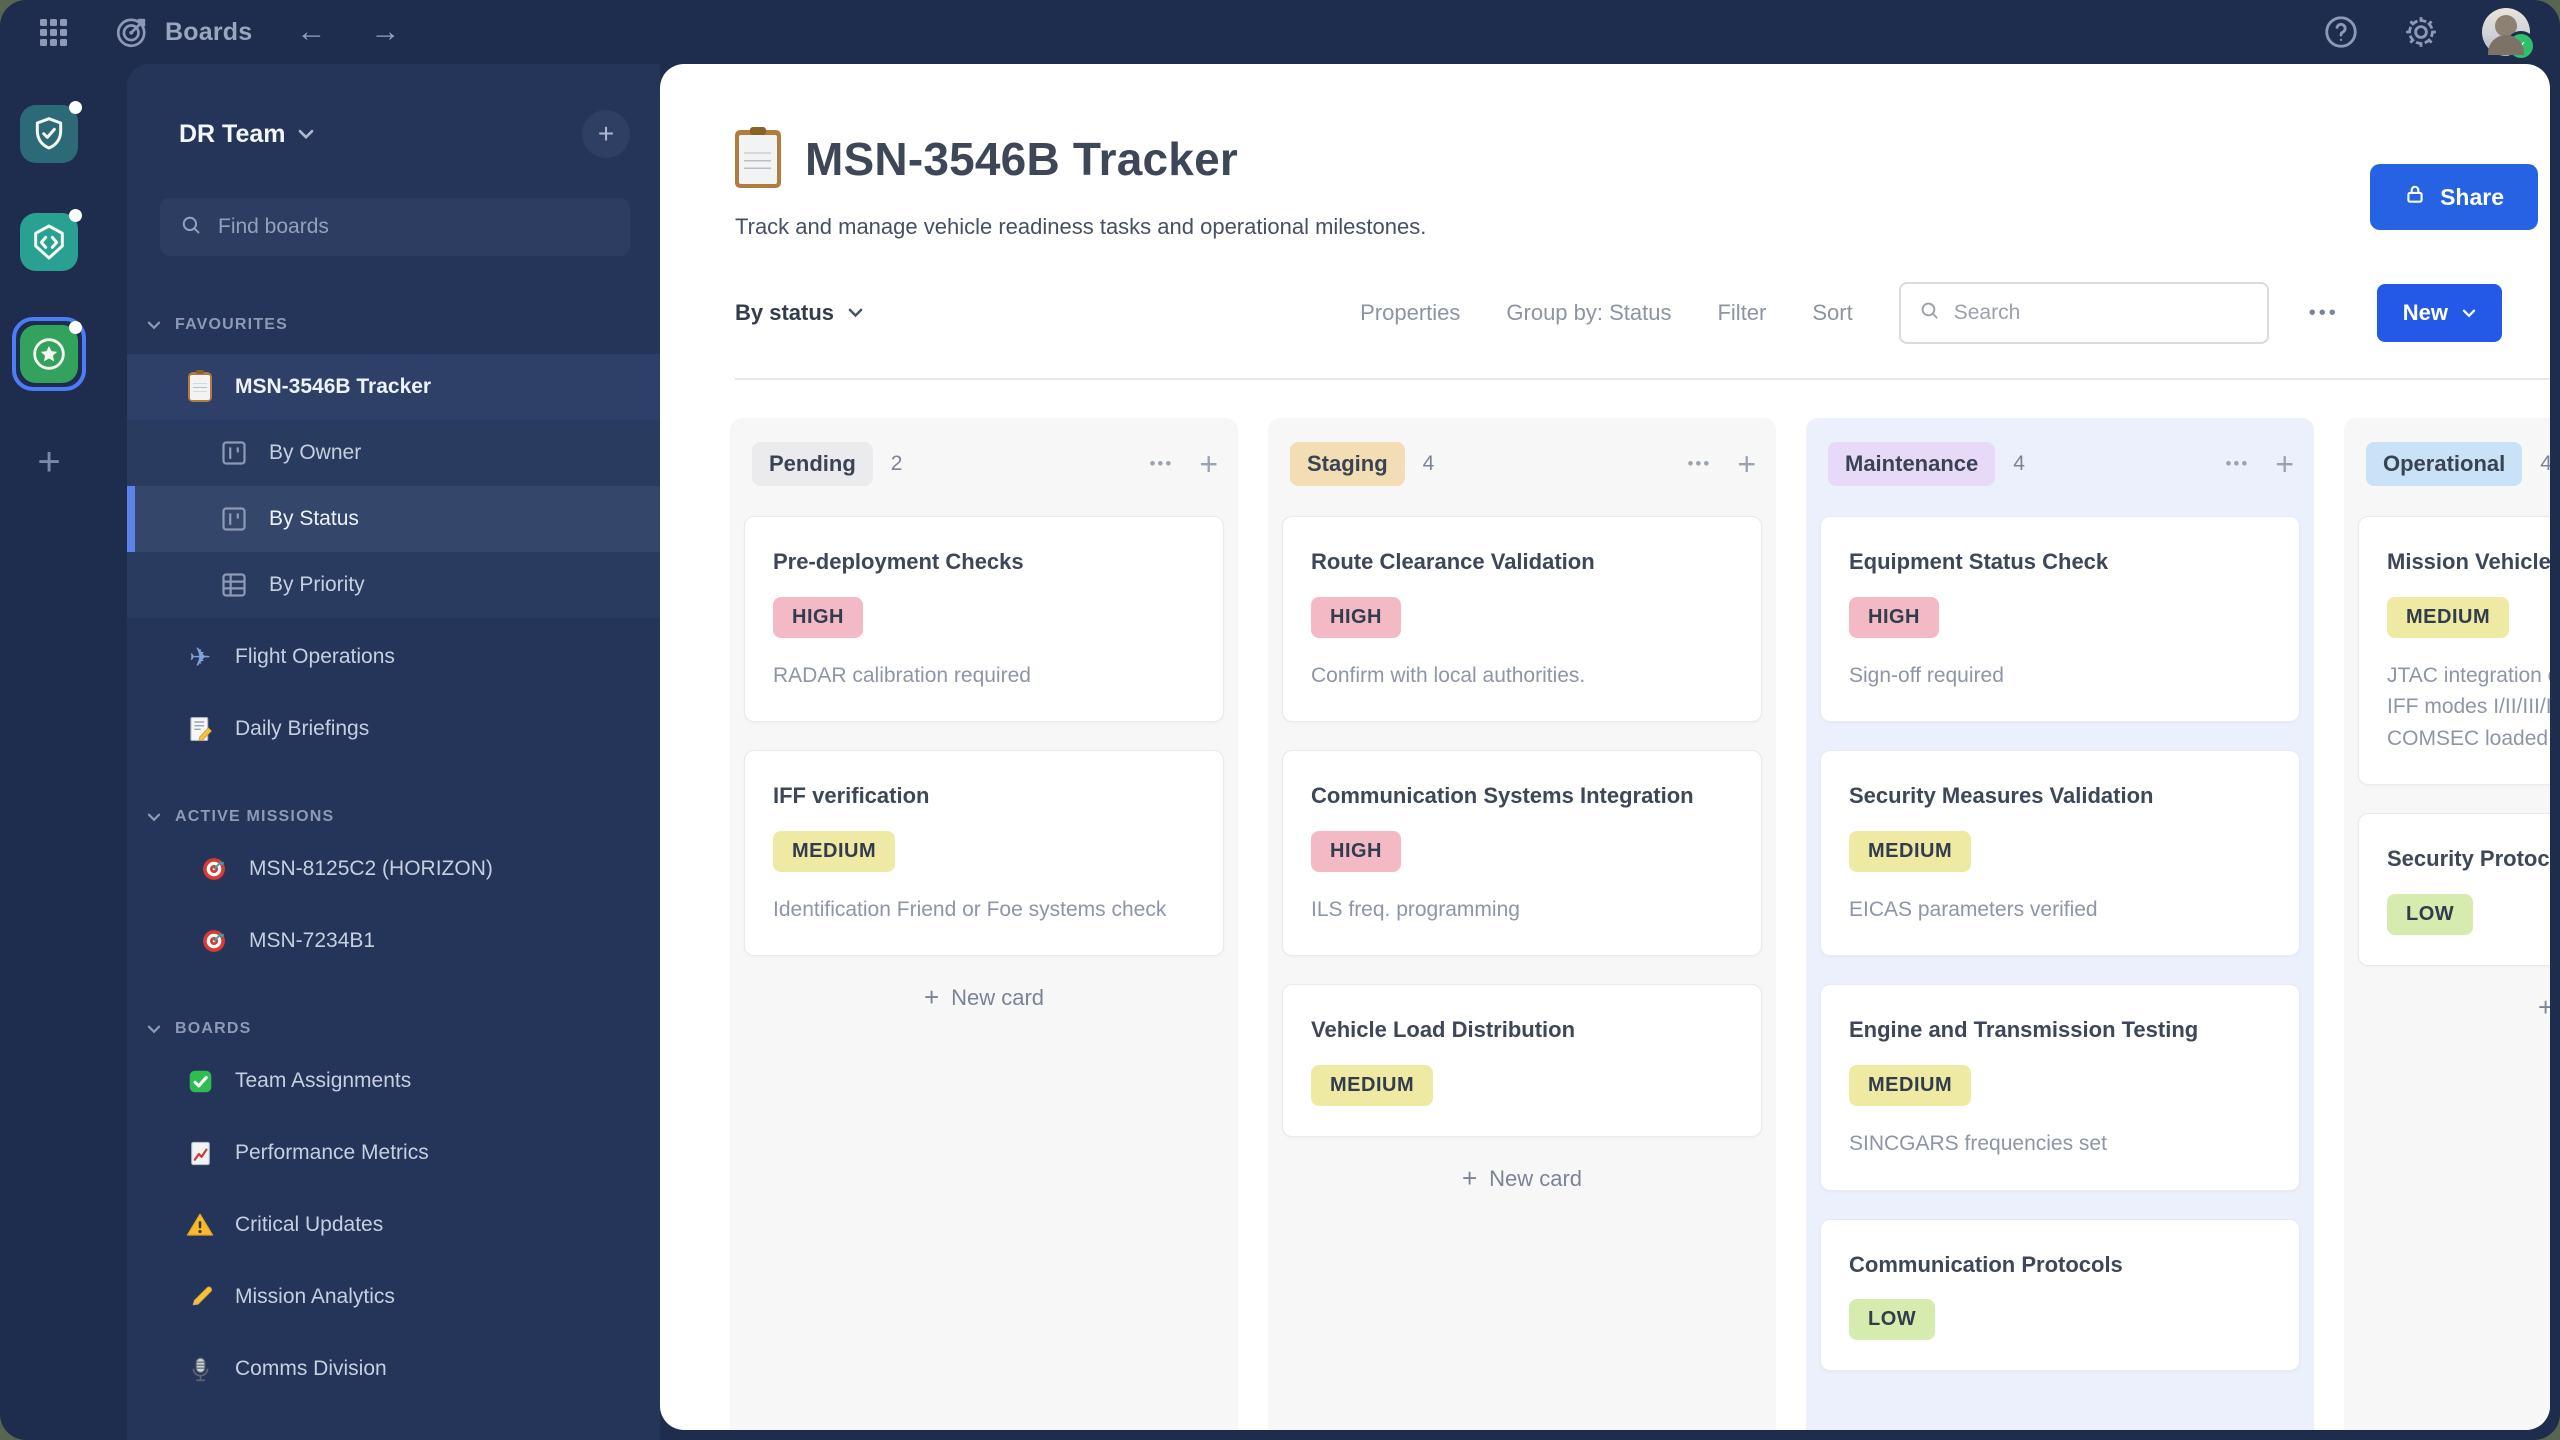  I want to click on card-description: EICAS parameters verified, so click(1973, 909).